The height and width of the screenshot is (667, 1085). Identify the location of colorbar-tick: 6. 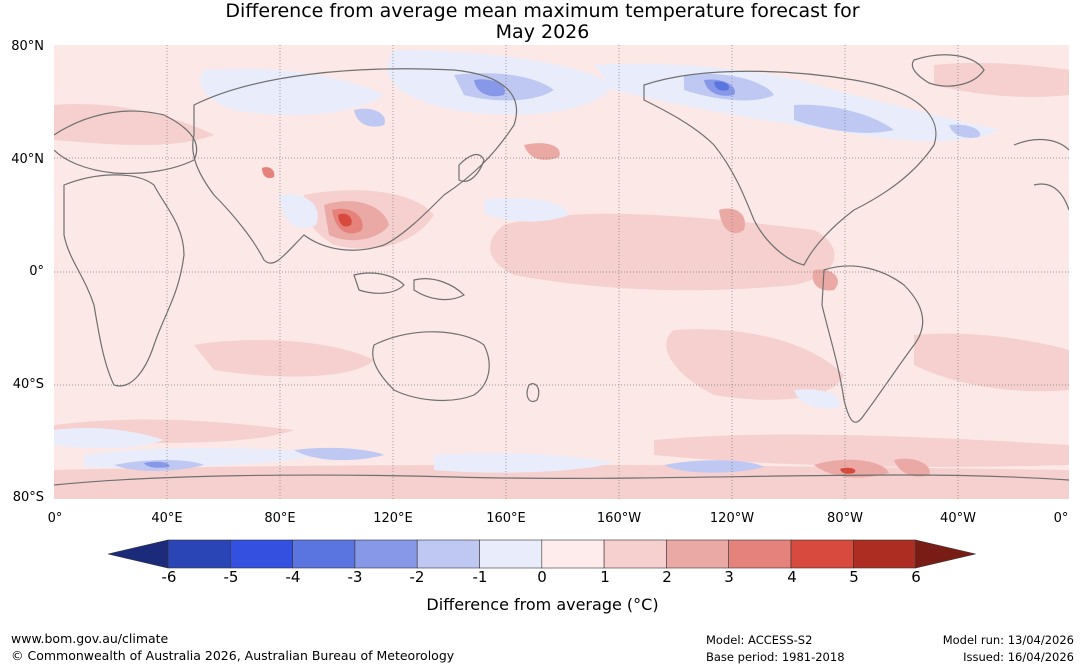
(916, 577).